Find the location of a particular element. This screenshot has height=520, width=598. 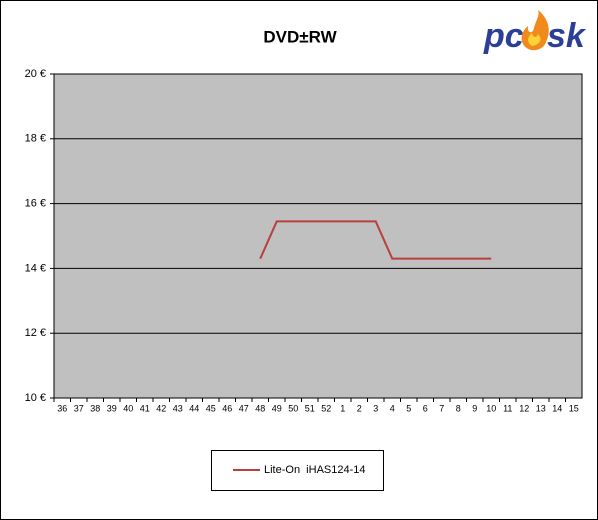

x-tick-label: 40 is located at coordinates (128, 408).